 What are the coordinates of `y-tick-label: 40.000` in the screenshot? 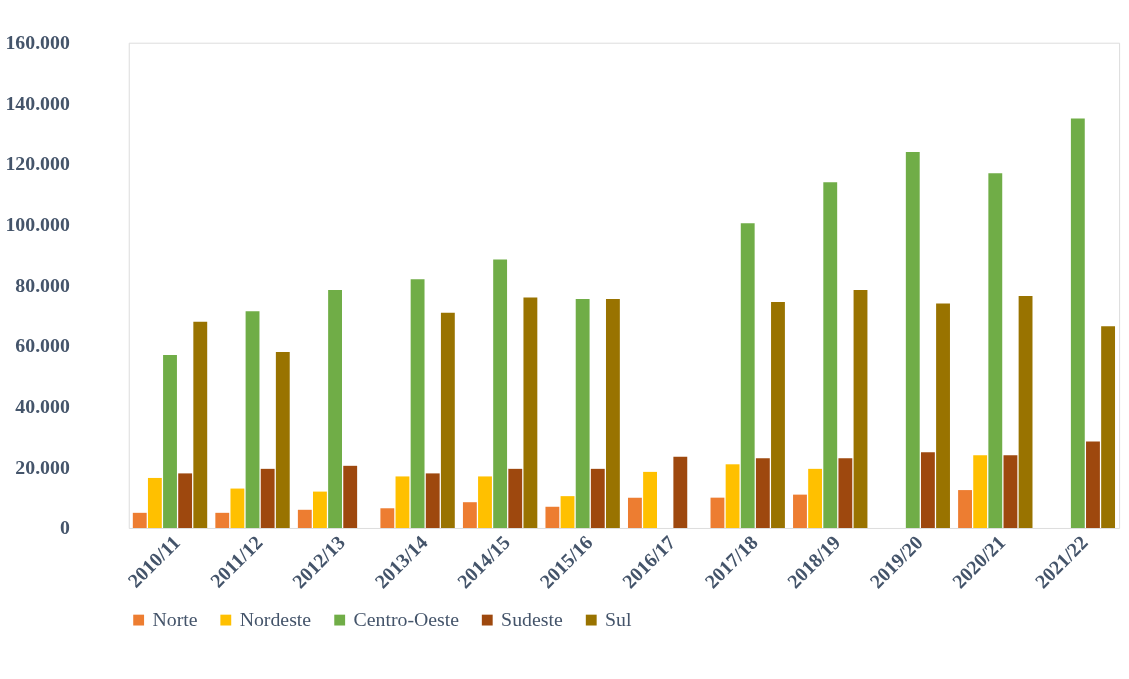 It's located at (42, 406).